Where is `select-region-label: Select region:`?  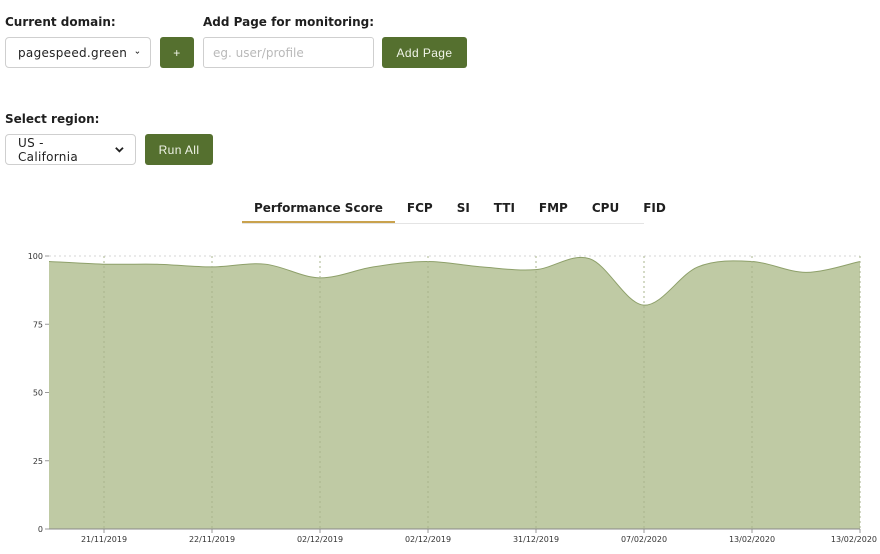 select-region-label: Select region: is located at coordinates (52, 119).